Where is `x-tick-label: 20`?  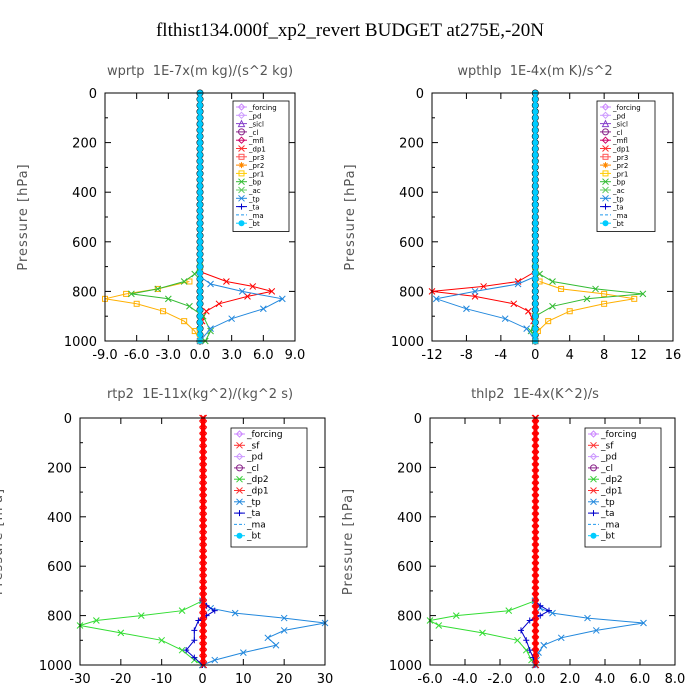 x-tick-label: 20 is located at coordinates (284, 679).